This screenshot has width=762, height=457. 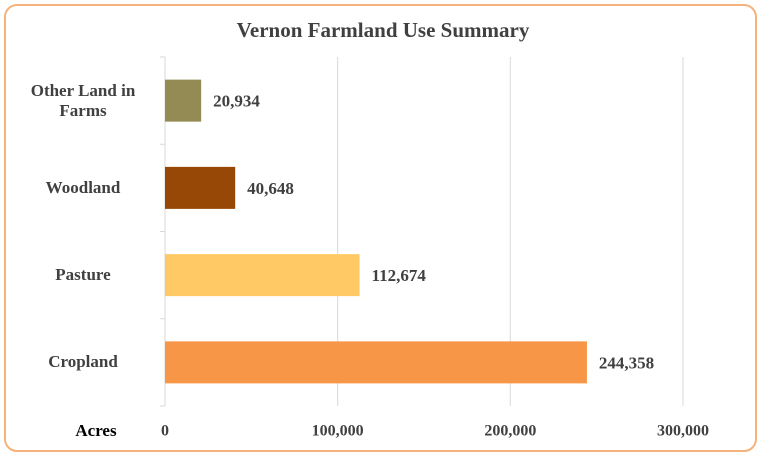 I want to click on x-tick-label: 100,000, so click(x=338, y=431).